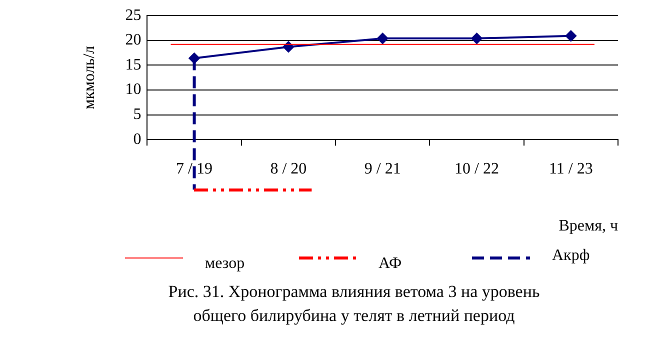 The width and height of the screenshot is (648, 349). What do you see at coordinates (390, 263) in the screenshot?
I see `text: АФ` at bounding box center [390, 263].